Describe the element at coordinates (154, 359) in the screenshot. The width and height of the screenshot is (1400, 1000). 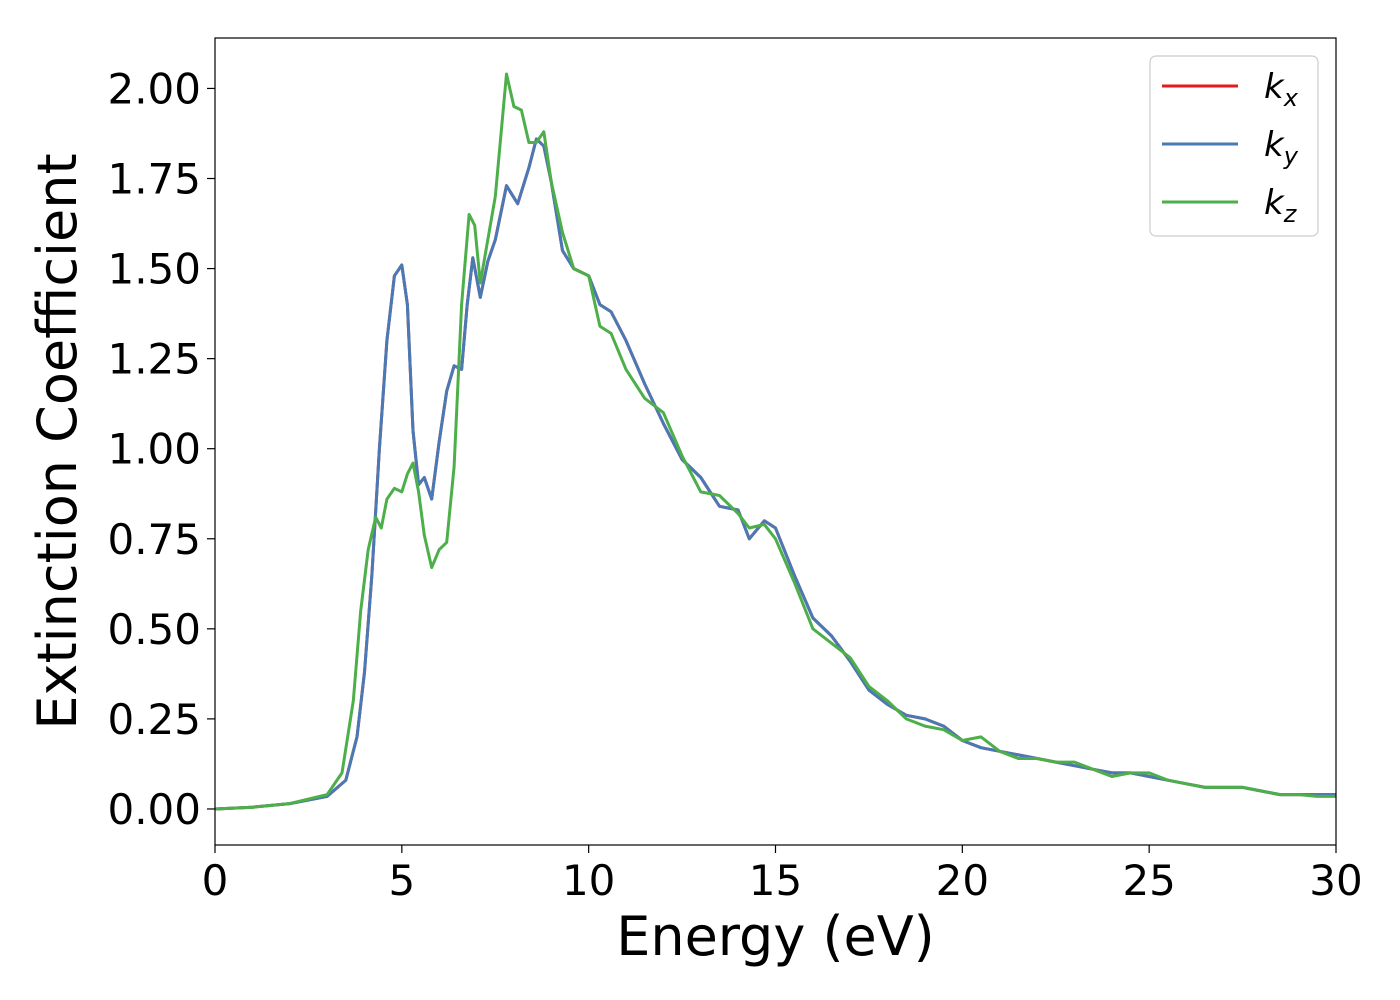
I see `y-tick-label: 1.25` at that location.